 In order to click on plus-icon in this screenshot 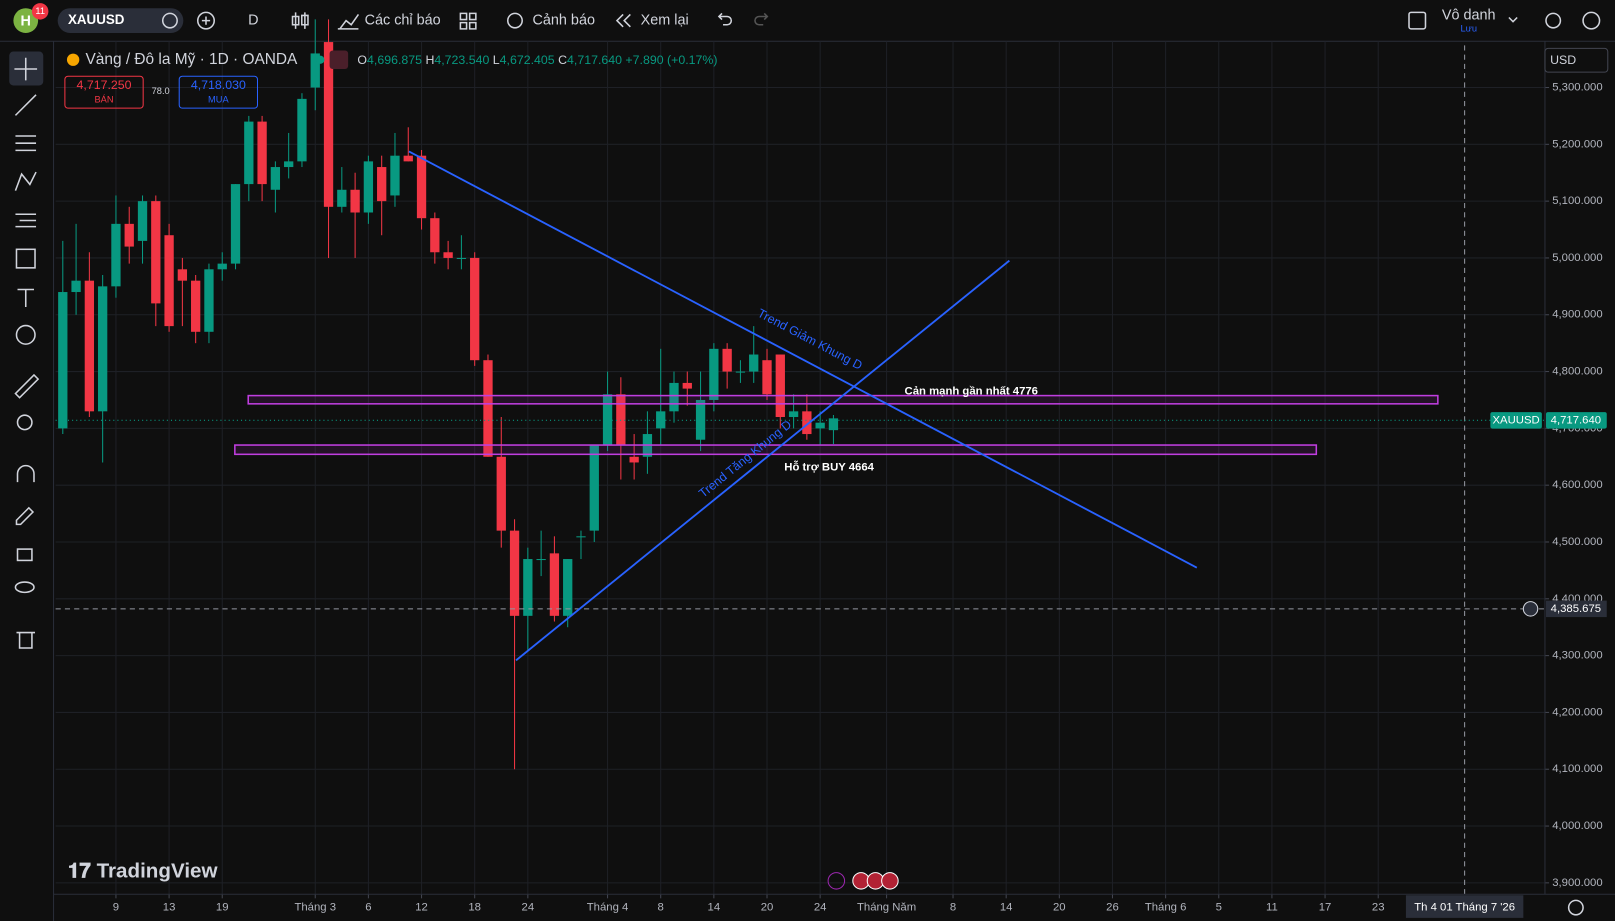, I will do `click(206, 20)`.